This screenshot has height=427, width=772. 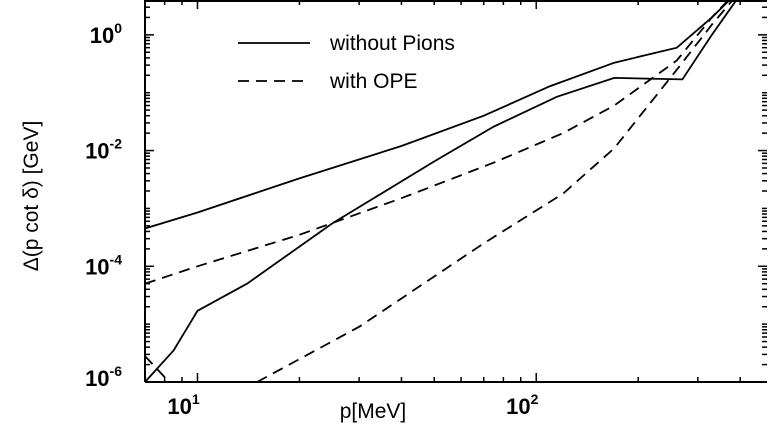 What do you see at coordinates (373, 411) in the screenshot?
I see `x-axis-title: p[MeV]` at bounding box center [373, 411].